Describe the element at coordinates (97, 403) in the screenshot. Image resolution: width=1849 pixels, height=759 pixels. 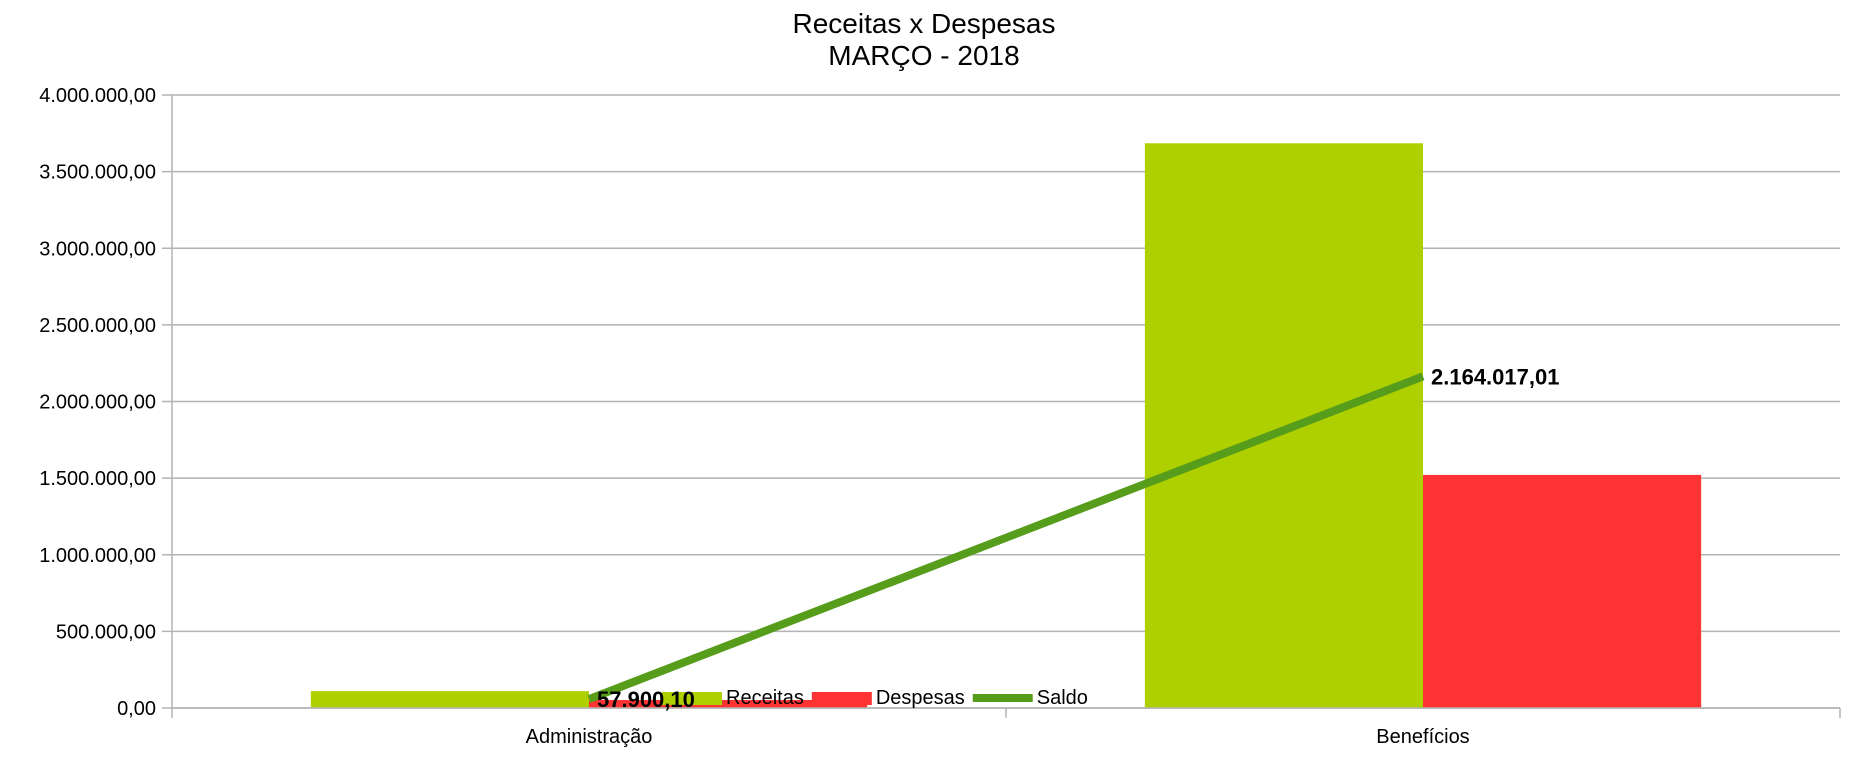
I see `y-tick-label: 2.000.000,00` at that location.